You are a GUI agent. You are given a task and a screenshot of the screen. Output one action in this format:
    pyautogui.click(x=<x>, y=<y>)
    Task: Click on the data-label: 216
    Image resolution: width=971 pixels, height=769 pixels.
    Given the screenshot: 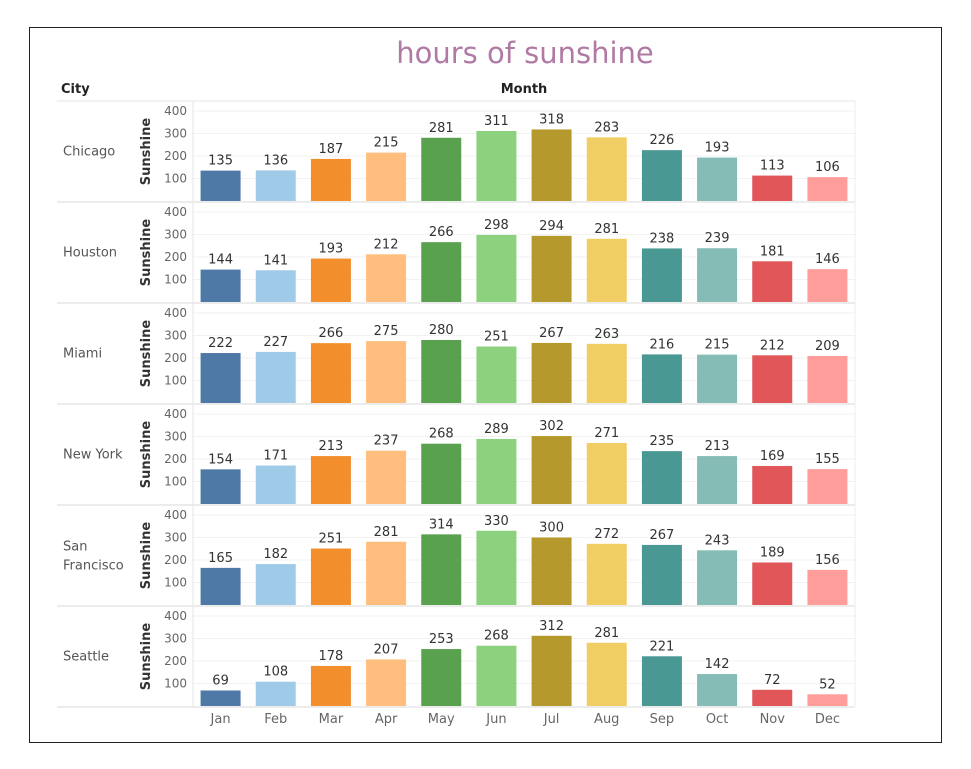 What is the action you would take?
    pyautogui.click(x=662, y=344)
    